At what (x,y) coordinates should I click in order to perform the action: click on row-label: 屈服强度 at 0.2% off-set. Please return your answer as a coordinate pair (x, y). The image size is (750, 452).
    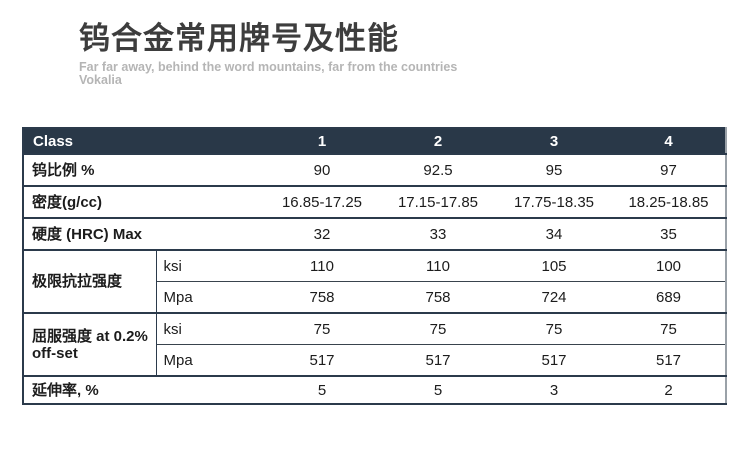
    Looking at the image, I should click on (90, 344).